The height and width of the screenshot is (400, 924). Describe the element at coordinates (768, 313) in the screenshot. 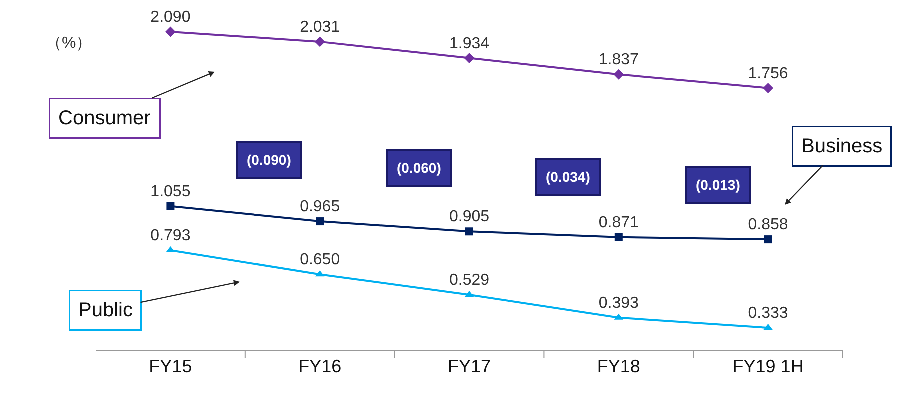

I see `data-label: 0.333` at that location.